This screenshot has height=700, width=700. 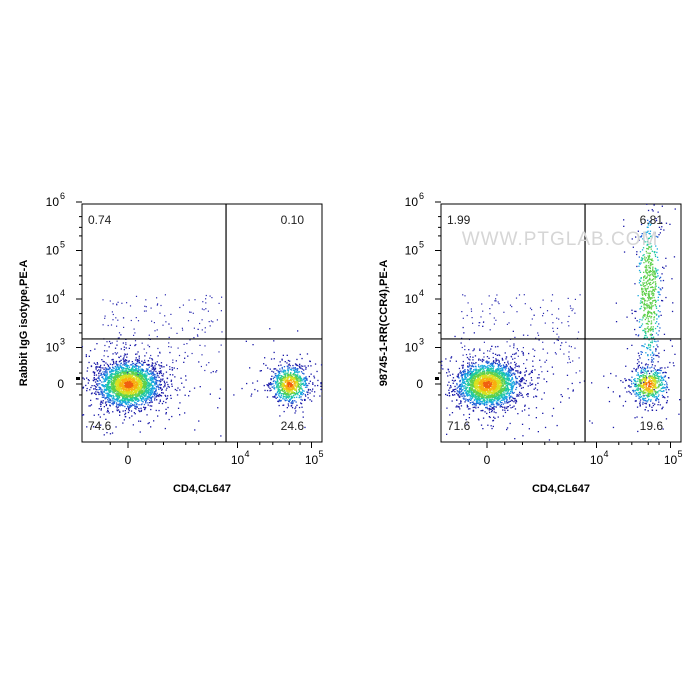 What do you see at coordinates (202, 323) in the screenshot?
I see `plot-frame` at bounding box center [202, 323].